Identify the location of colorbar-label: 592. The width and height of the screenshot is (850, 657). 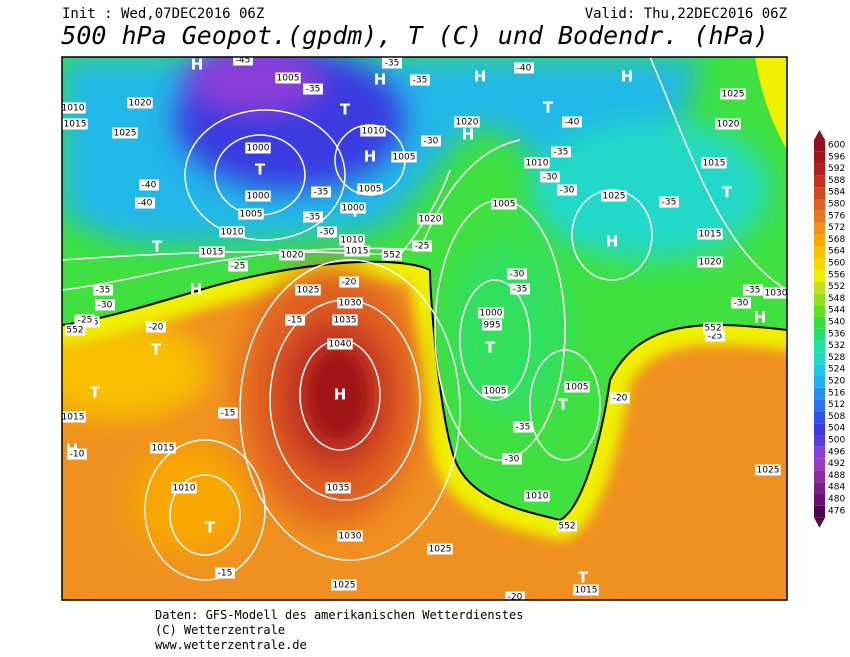
(836, 169).